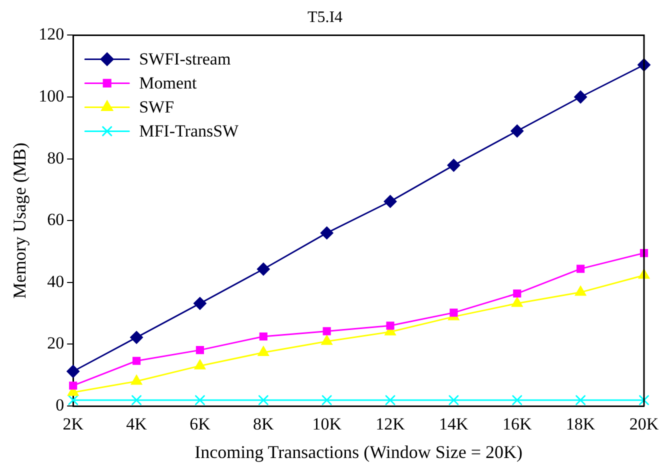 Image resolution: width=670 pixels, height=472 pixels. What do you see at coordinates (55, 220) in the screenshot?
I see `y-tick-label: 60` at bounding box center [55, 220].